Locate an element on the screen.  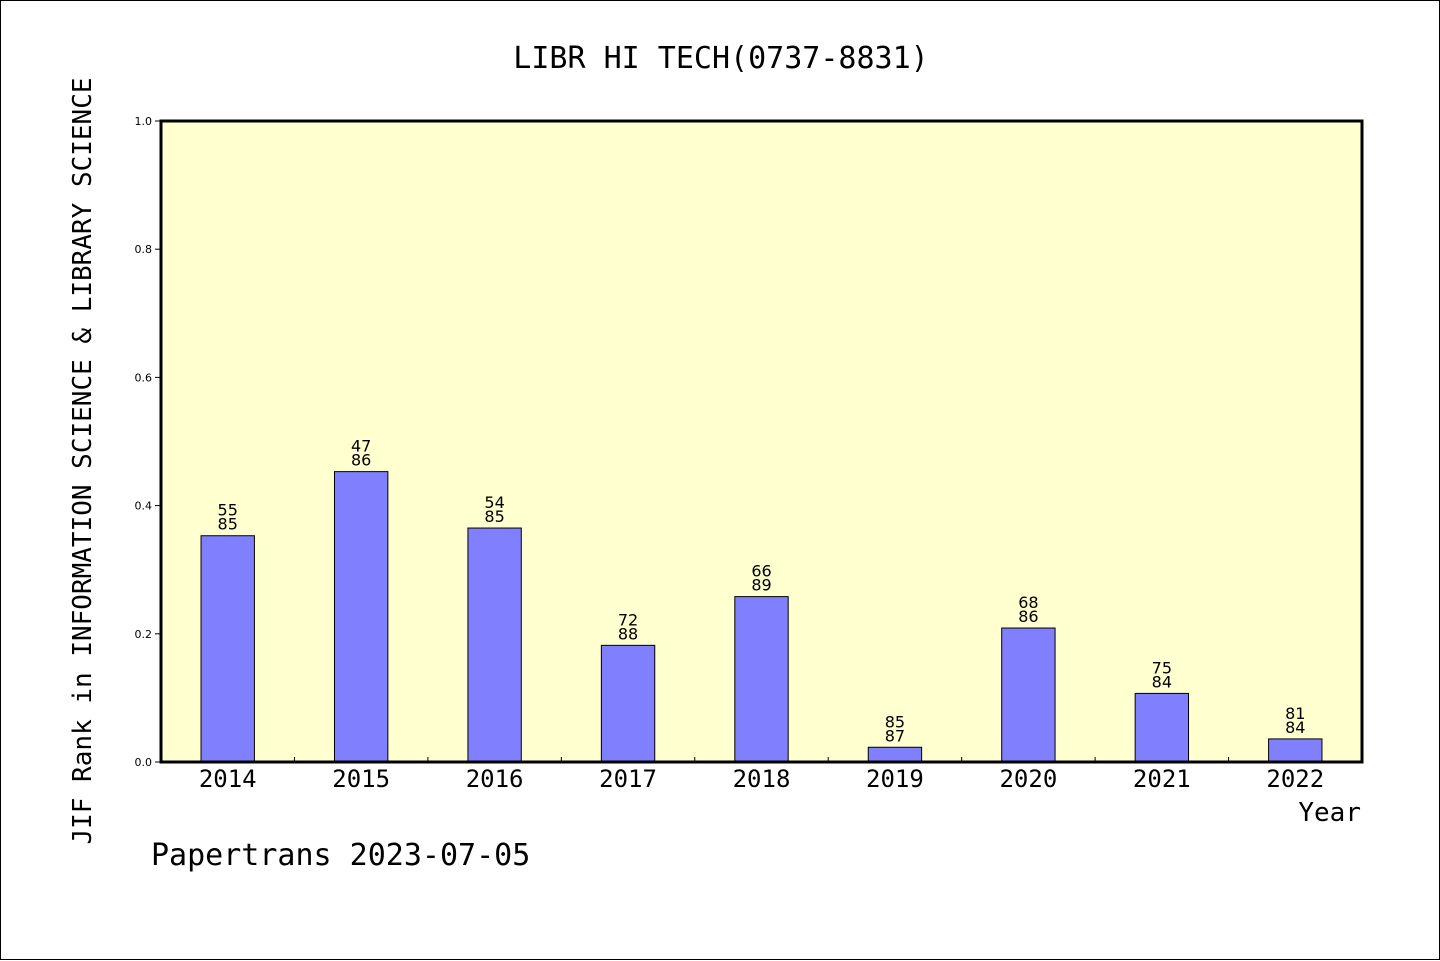
bar-label-top: 81 is located at coordinates (1295, 713).